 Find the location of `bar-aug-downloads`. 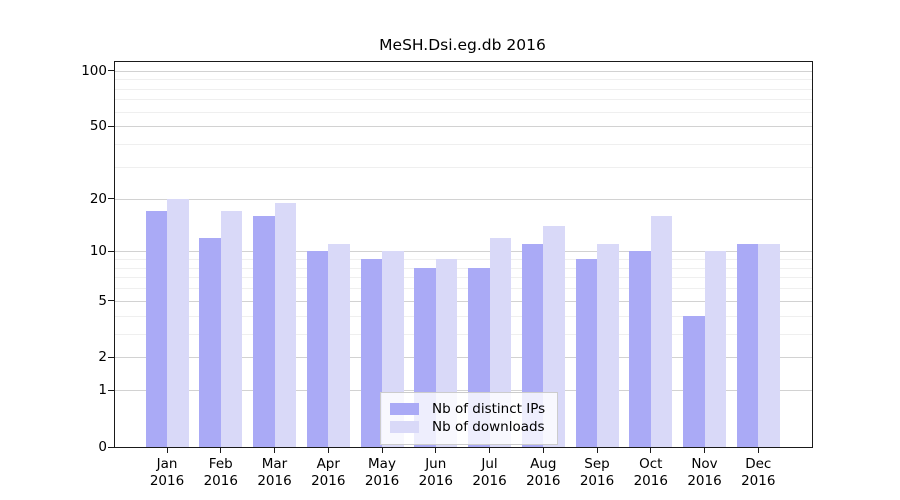

bar-aug-downloads is located at coordinates (554, 336).